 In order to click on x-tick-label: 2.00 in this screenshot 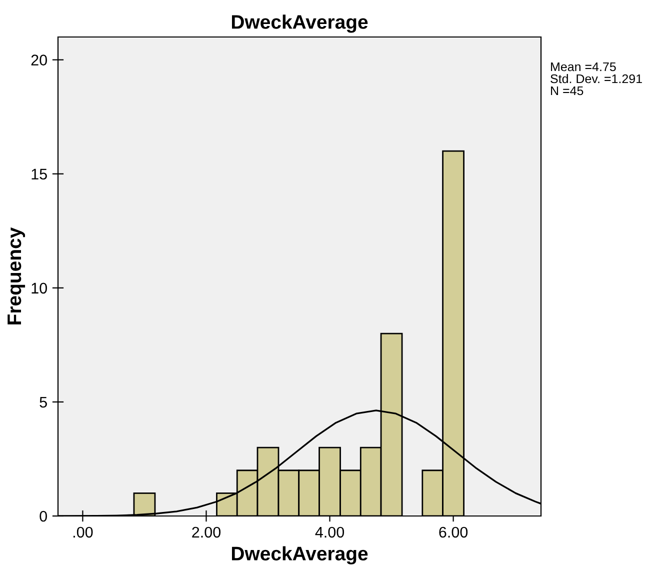, I will do `click(206, 532)`.